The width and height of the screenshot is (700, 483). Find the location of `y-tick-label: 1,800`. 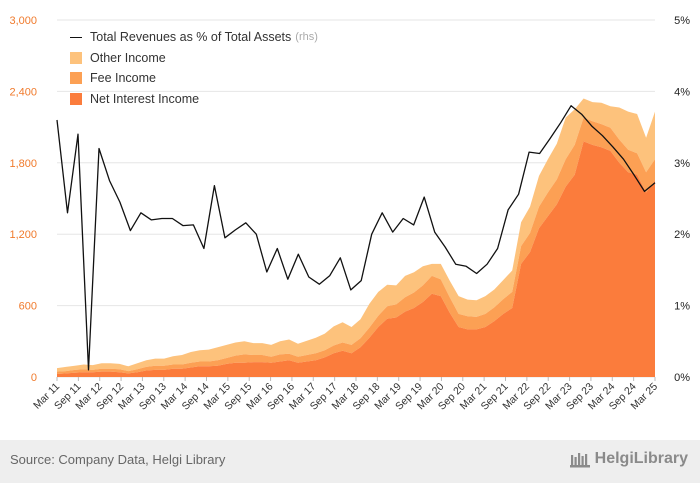

y-tick-label: 1,800 is located at coordinates (23, 164).